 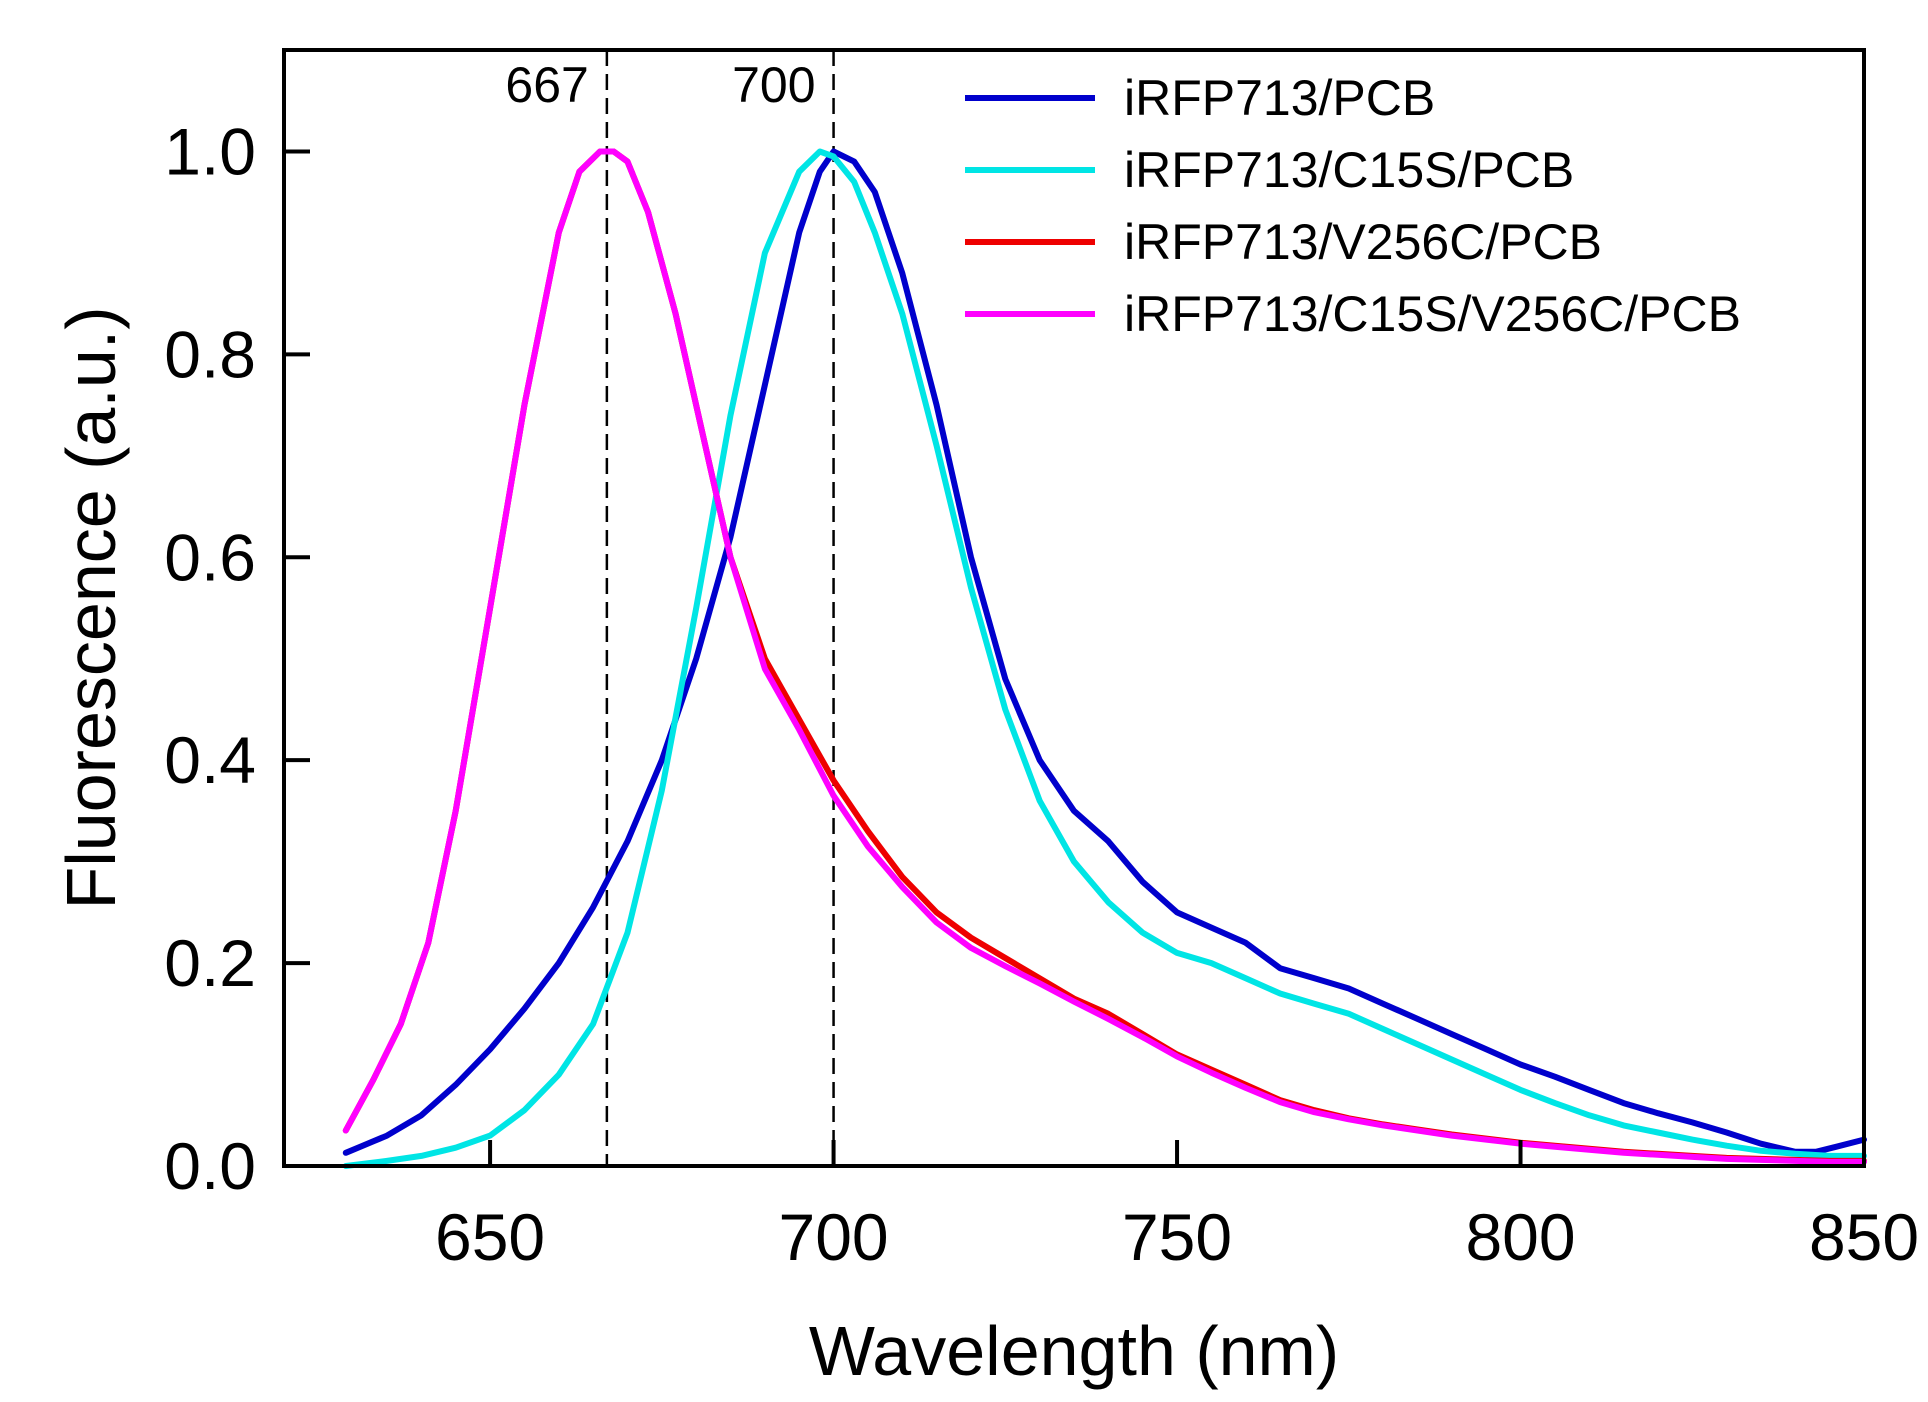 I want to click on reference-label-700: 700, so click(x=773, y=85).